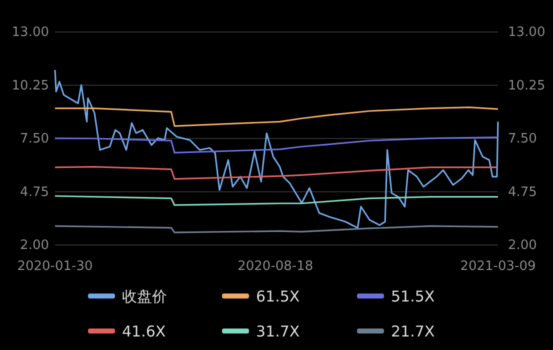  Describe the element at coordinates (144, 297) in the screenshot. I see `legend-label: 收盘价` at that location.